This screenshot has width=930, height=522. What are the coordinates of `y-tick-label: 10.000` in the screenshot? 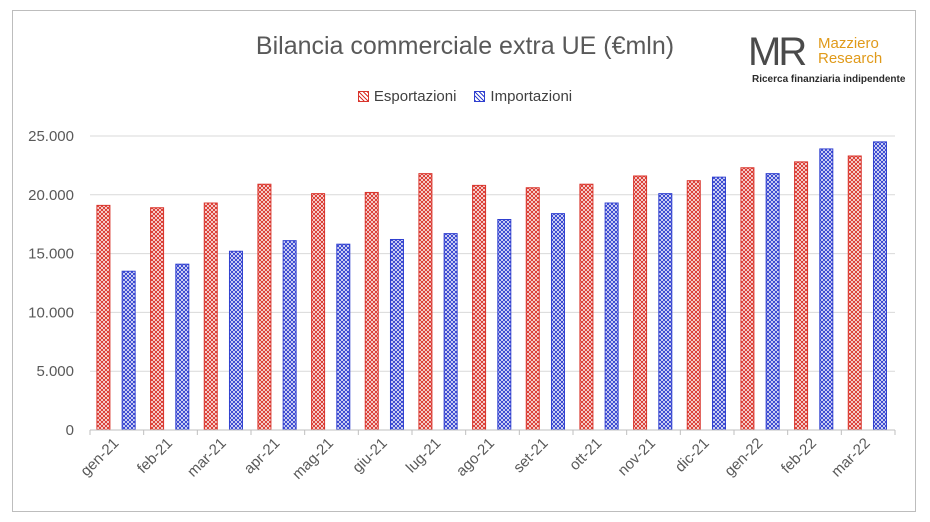 It's located at (51, 312).